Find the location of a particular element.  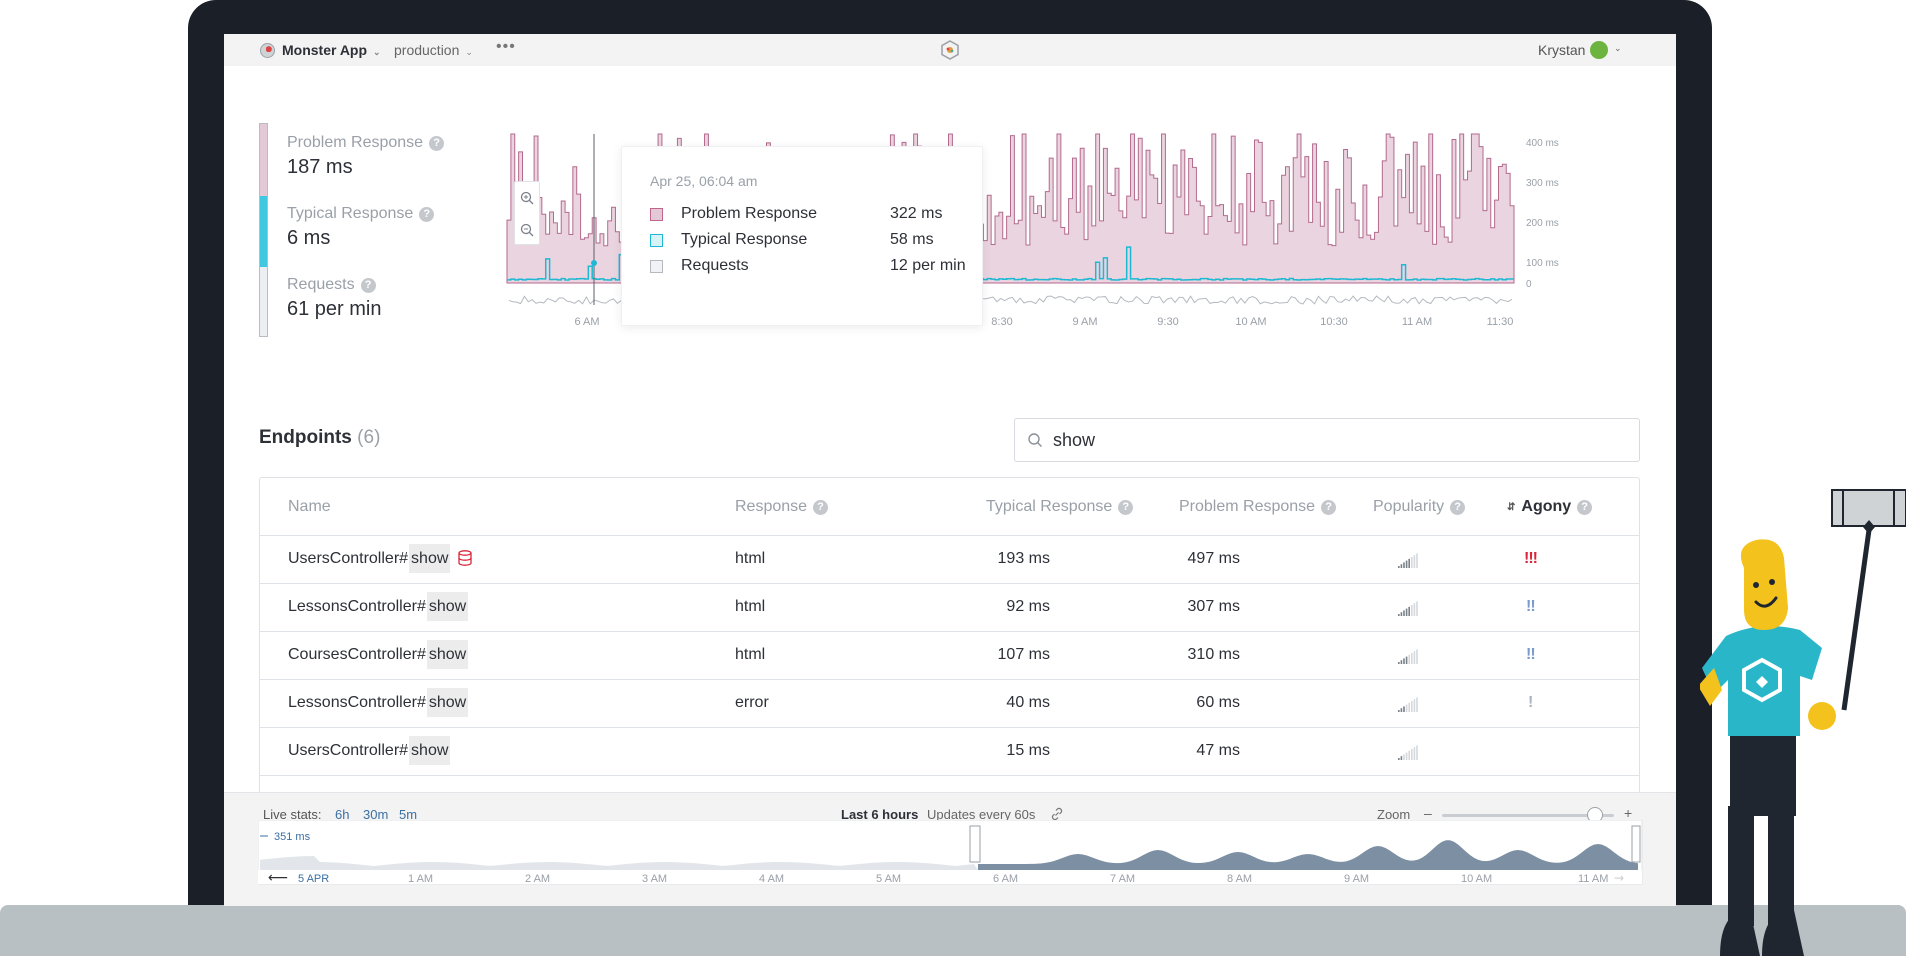

timeline-range-handle-right is located at coordinates (1636, 844).